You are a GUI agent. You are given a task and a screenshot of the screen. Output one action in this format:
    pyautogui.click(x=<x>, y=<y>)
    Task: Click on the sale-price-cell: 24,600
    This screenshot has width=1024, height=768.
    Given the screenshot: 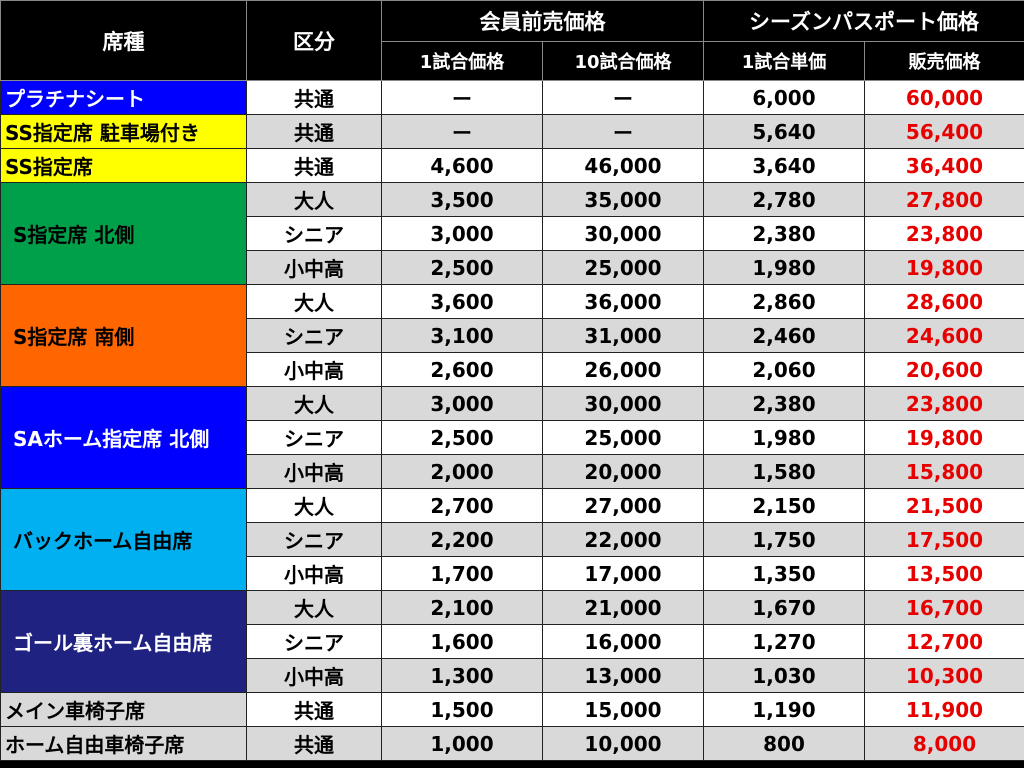 What is the action you would take?
    pyautogui.click(x=943, y=335)
    